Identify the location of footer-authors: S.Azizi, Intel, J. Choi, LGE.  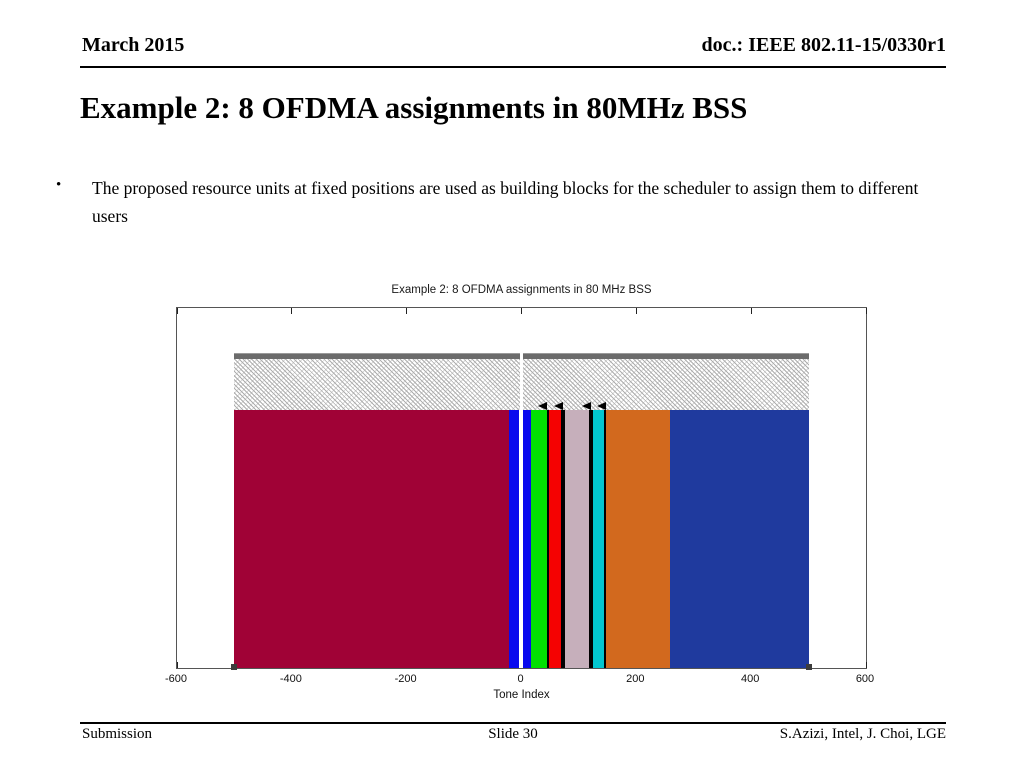
(862, 734).